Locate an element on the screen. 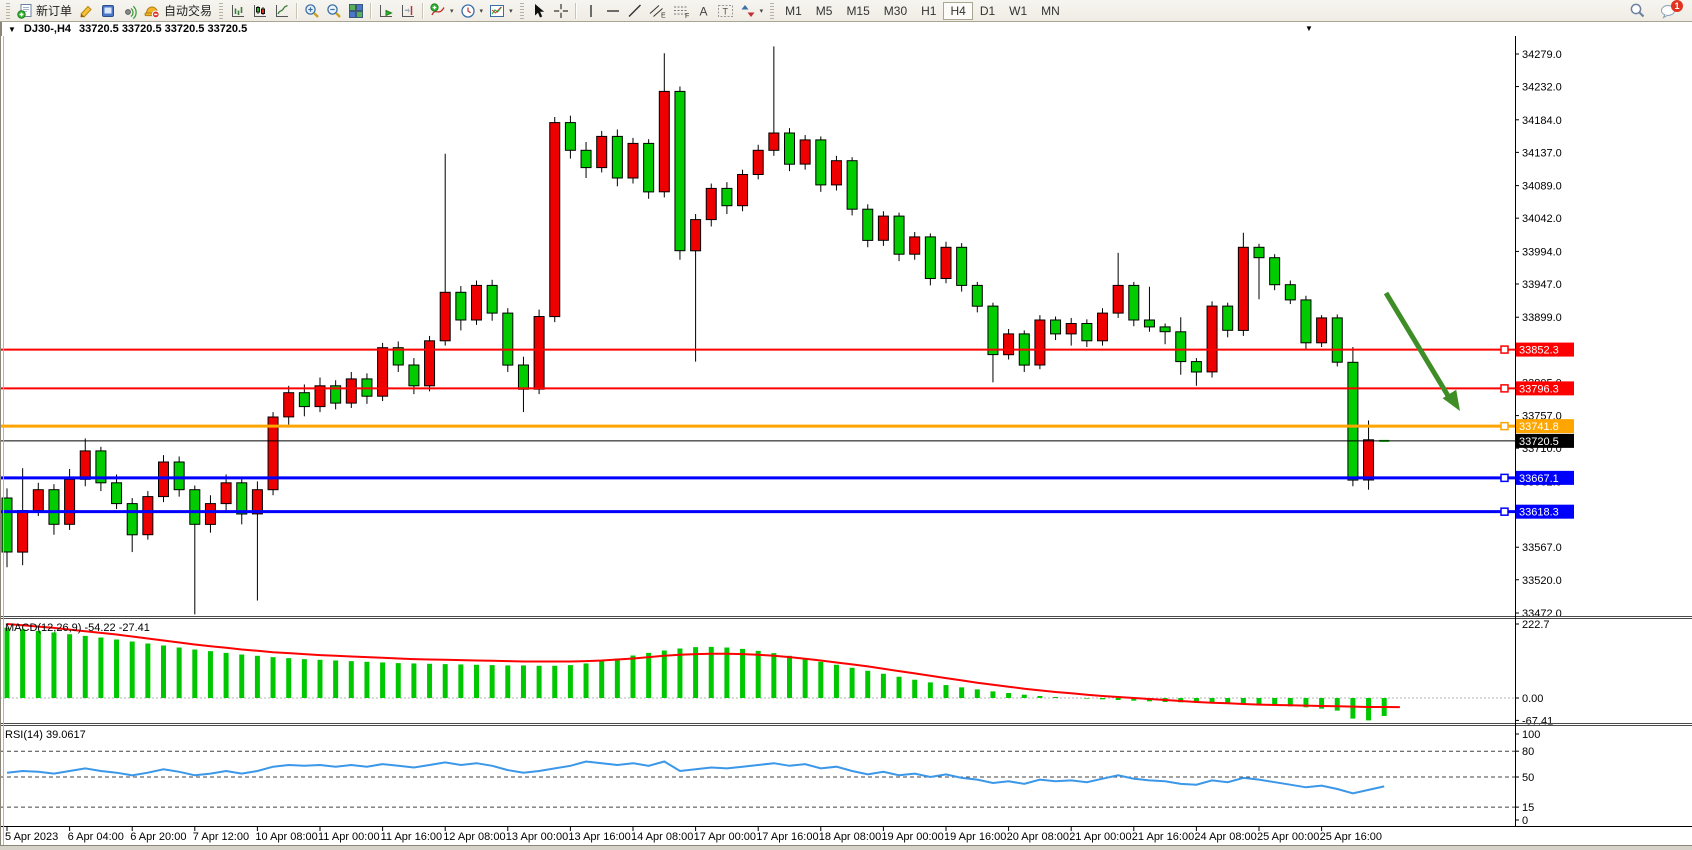 The image size is (1692, 850). level-price-label: 33741.8 is located at coordinates (1545, 426).